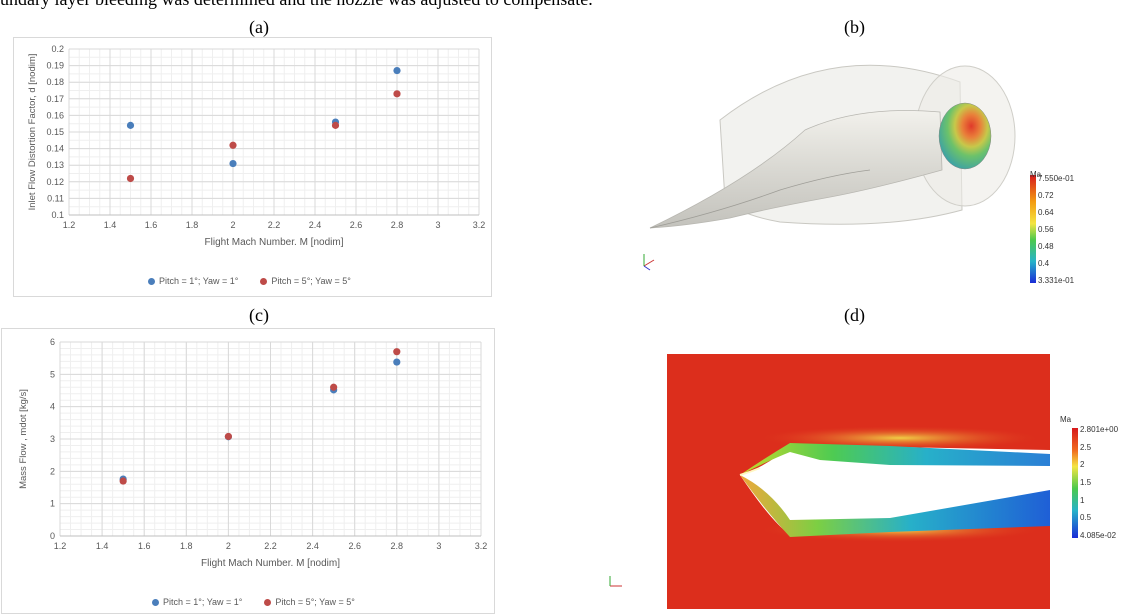  I want to click on major-grid, so click(274, 132).